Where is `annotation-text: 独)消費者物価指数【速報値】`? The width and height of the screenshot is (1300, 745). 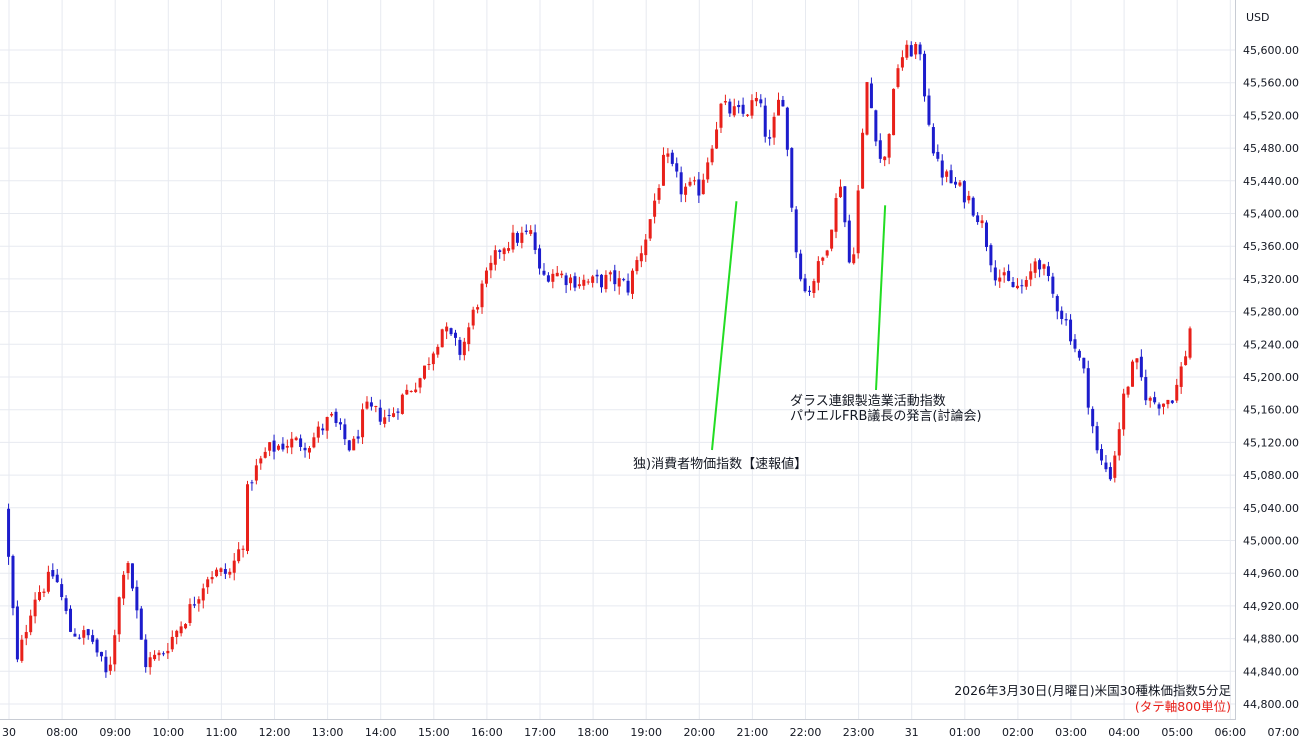
annotation-text: 独)消費者物価指数【速報値】 is located at coordinates (720, 464).